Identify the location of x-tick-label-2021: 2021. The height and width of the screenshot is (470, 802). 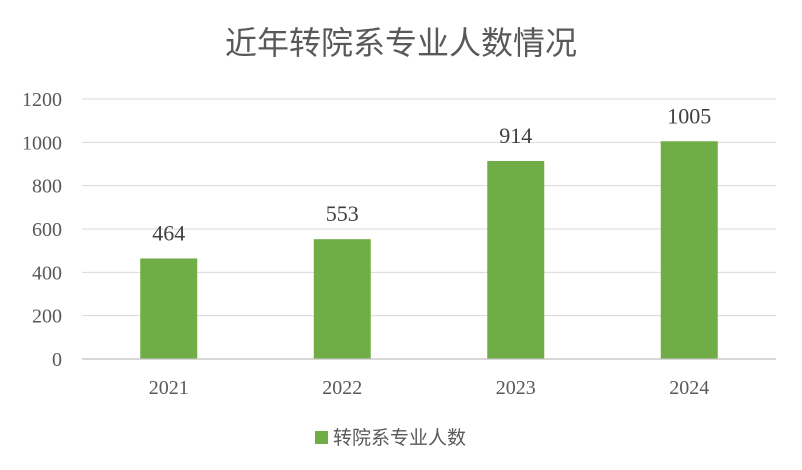
(169, 388).